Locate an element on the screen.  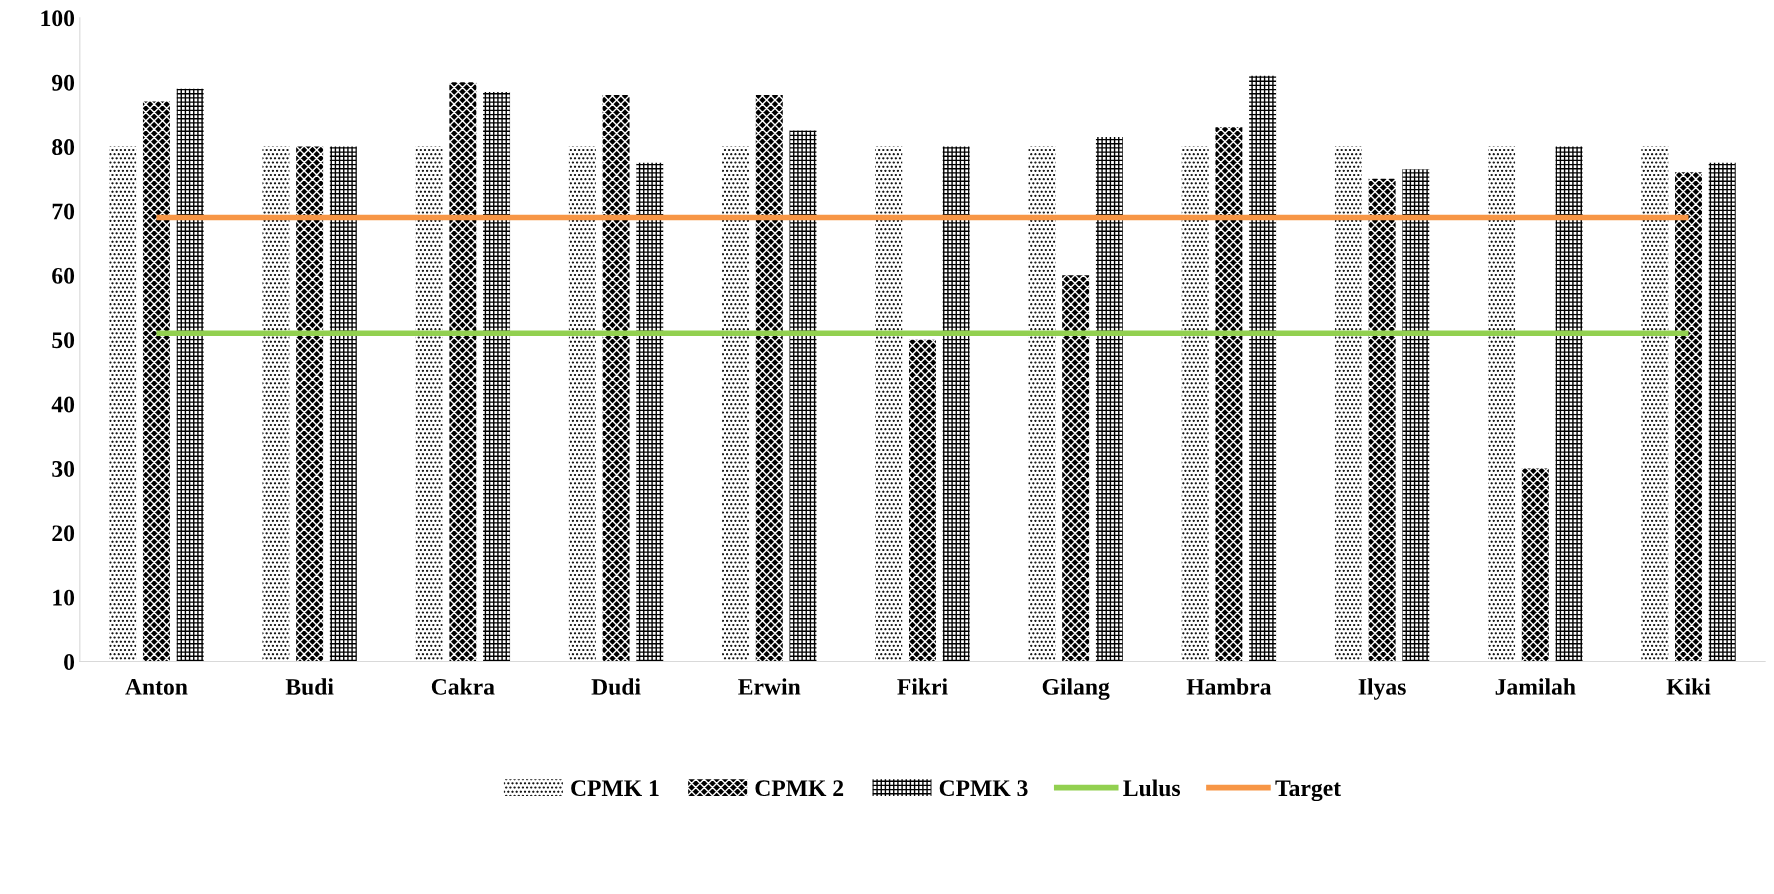
x-tick-label: Ilyas is located at coordinates (1382, 689).